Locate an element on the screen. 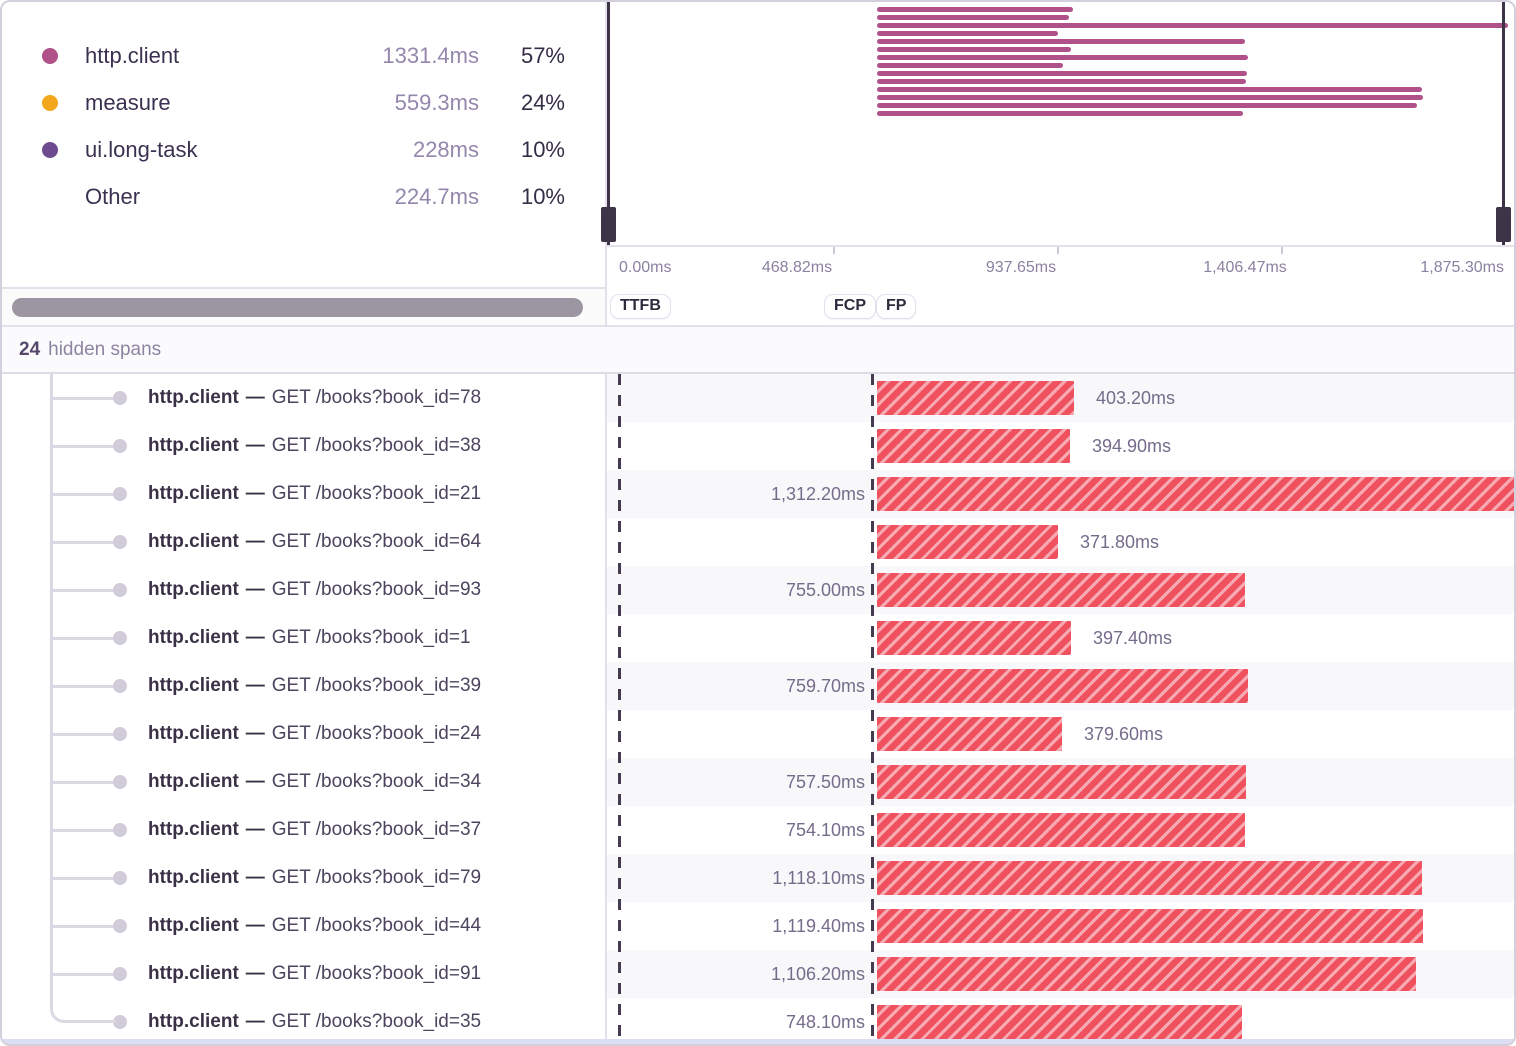 This screenshot has width=1516, height=1046. span-row-description: http.client — GET /books?book_id=24 is located at coordinates (304, 734).